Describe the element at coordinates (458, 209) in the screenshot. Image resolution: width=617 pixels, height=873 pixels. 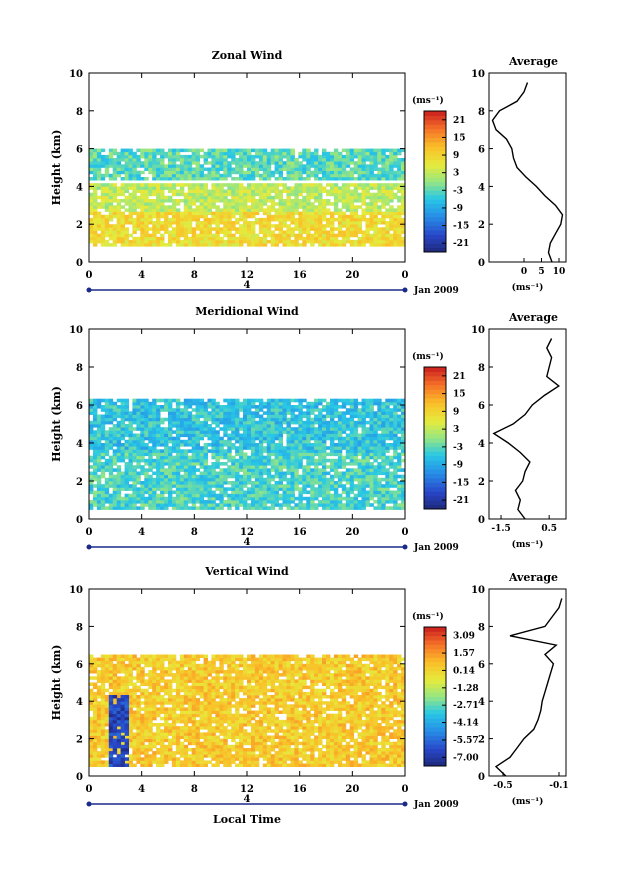
I see `colorbar-label: -9` at that location.